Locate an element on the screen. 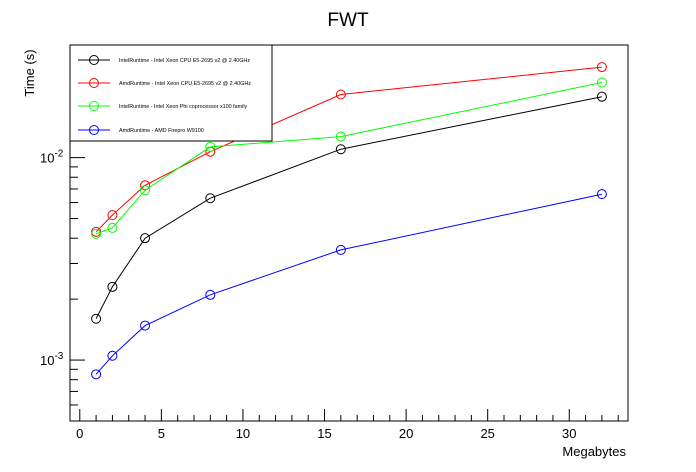  x-tick-label: 5 is located at coordinates (161, 433).